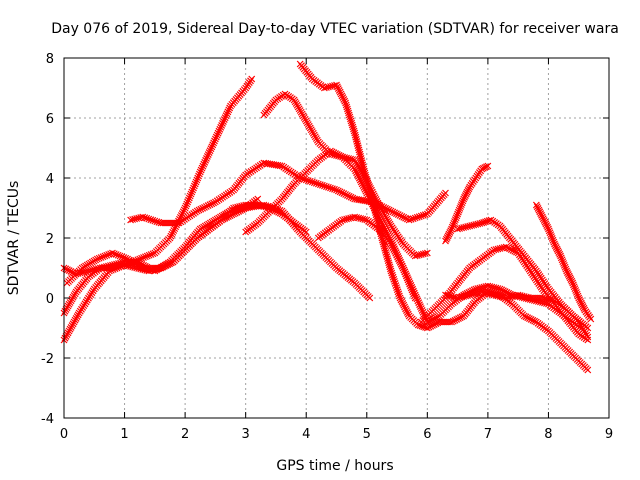  What do you see at coordinates (50, 179) in the screenshot?
I see `y-tick-label: 4` at bounding box center [50, 179].